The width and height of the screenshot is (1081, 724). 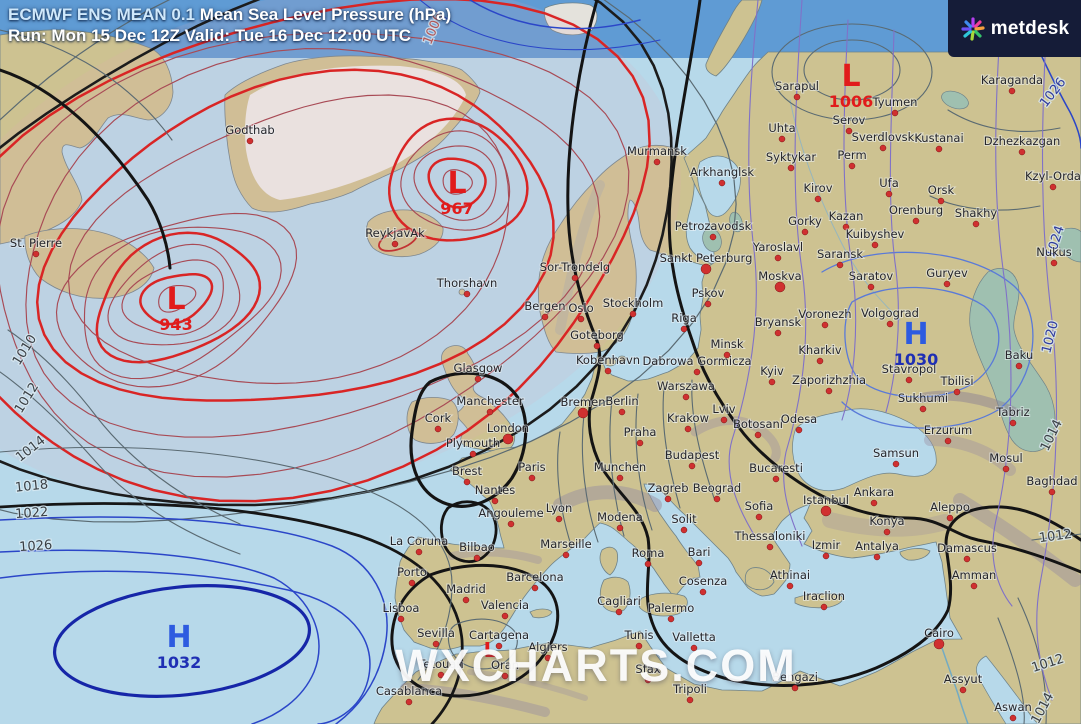 What do you see at coordinates (799, 419) in the screenshot?
I see `city-label: Odesa` at bounding box center [799, 419].